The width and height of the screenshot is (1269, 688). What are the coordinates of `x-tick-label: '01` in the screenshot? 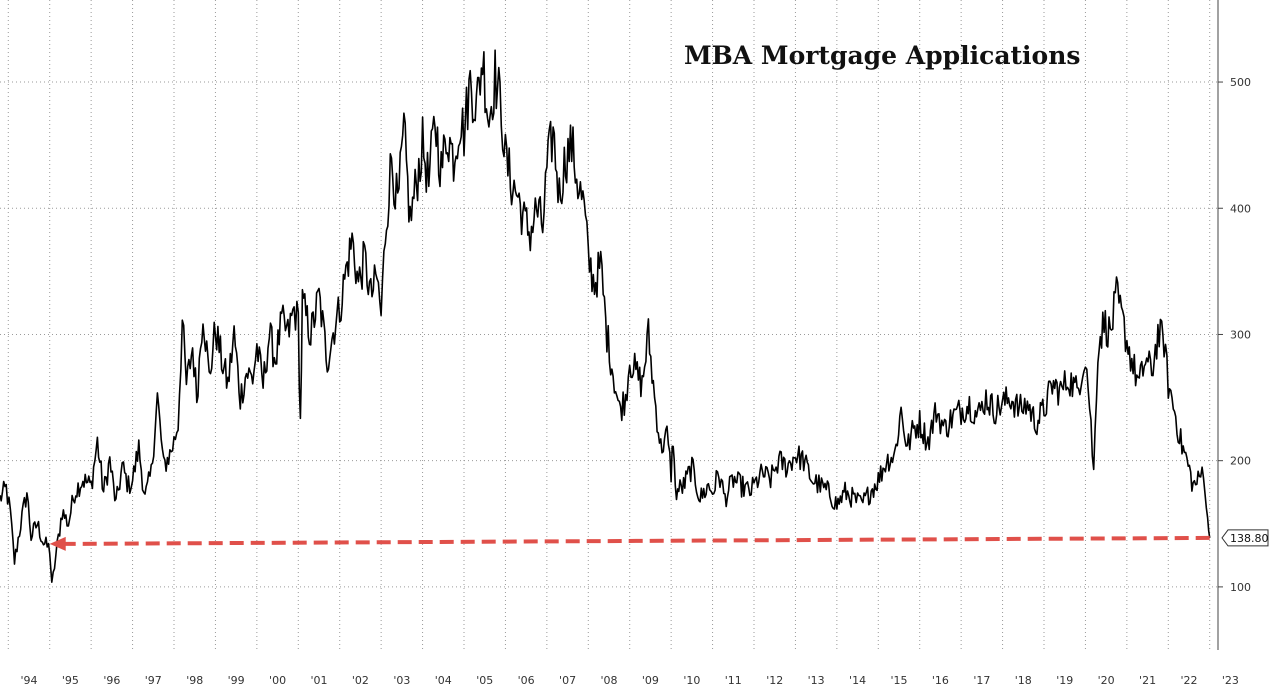 It's located at (318, 680).